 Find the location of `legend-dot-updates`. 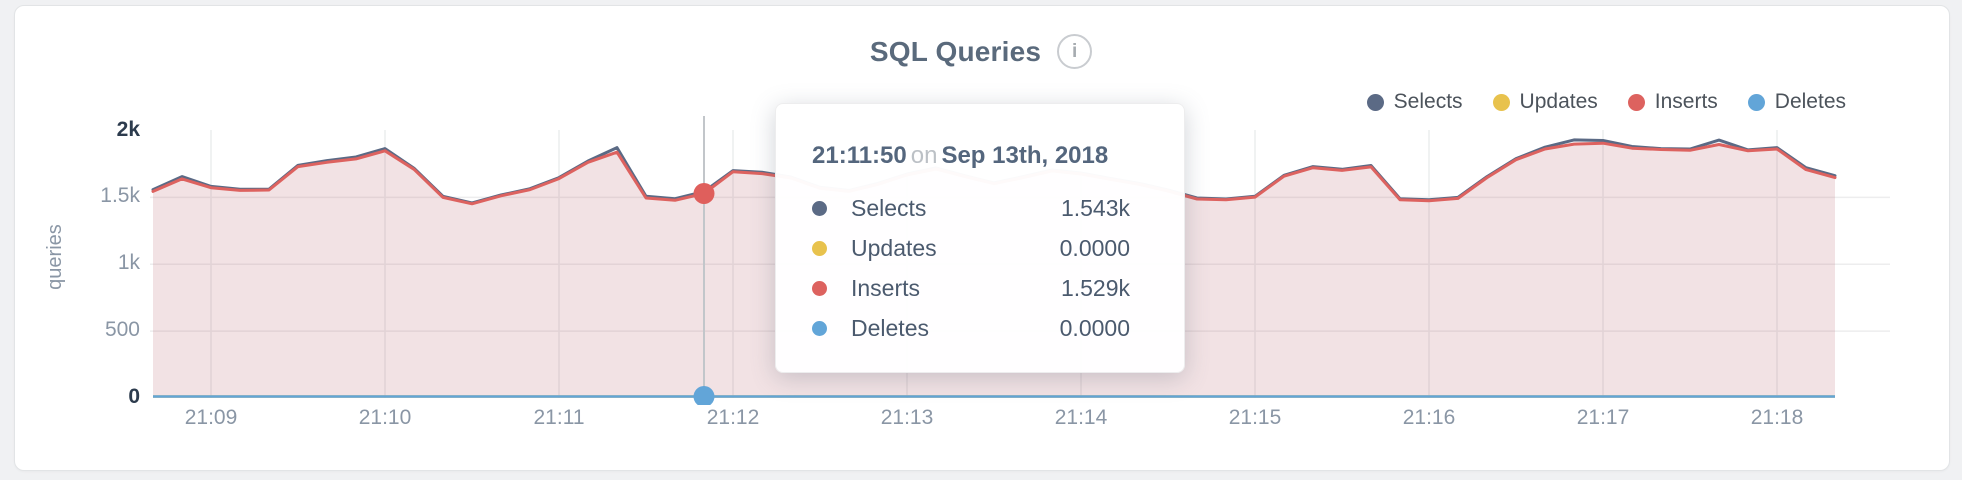

legend-dot-updates is located at coordinates (1501, 102).